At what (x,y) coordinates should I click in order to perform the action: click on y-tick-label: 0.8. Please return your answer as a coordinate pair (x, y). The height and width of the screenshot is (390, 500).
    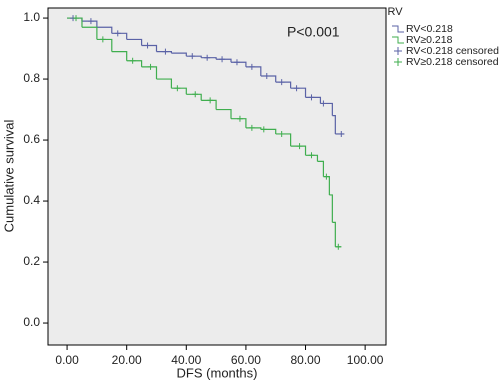
    Looking at the image, I should click on (31, 78).